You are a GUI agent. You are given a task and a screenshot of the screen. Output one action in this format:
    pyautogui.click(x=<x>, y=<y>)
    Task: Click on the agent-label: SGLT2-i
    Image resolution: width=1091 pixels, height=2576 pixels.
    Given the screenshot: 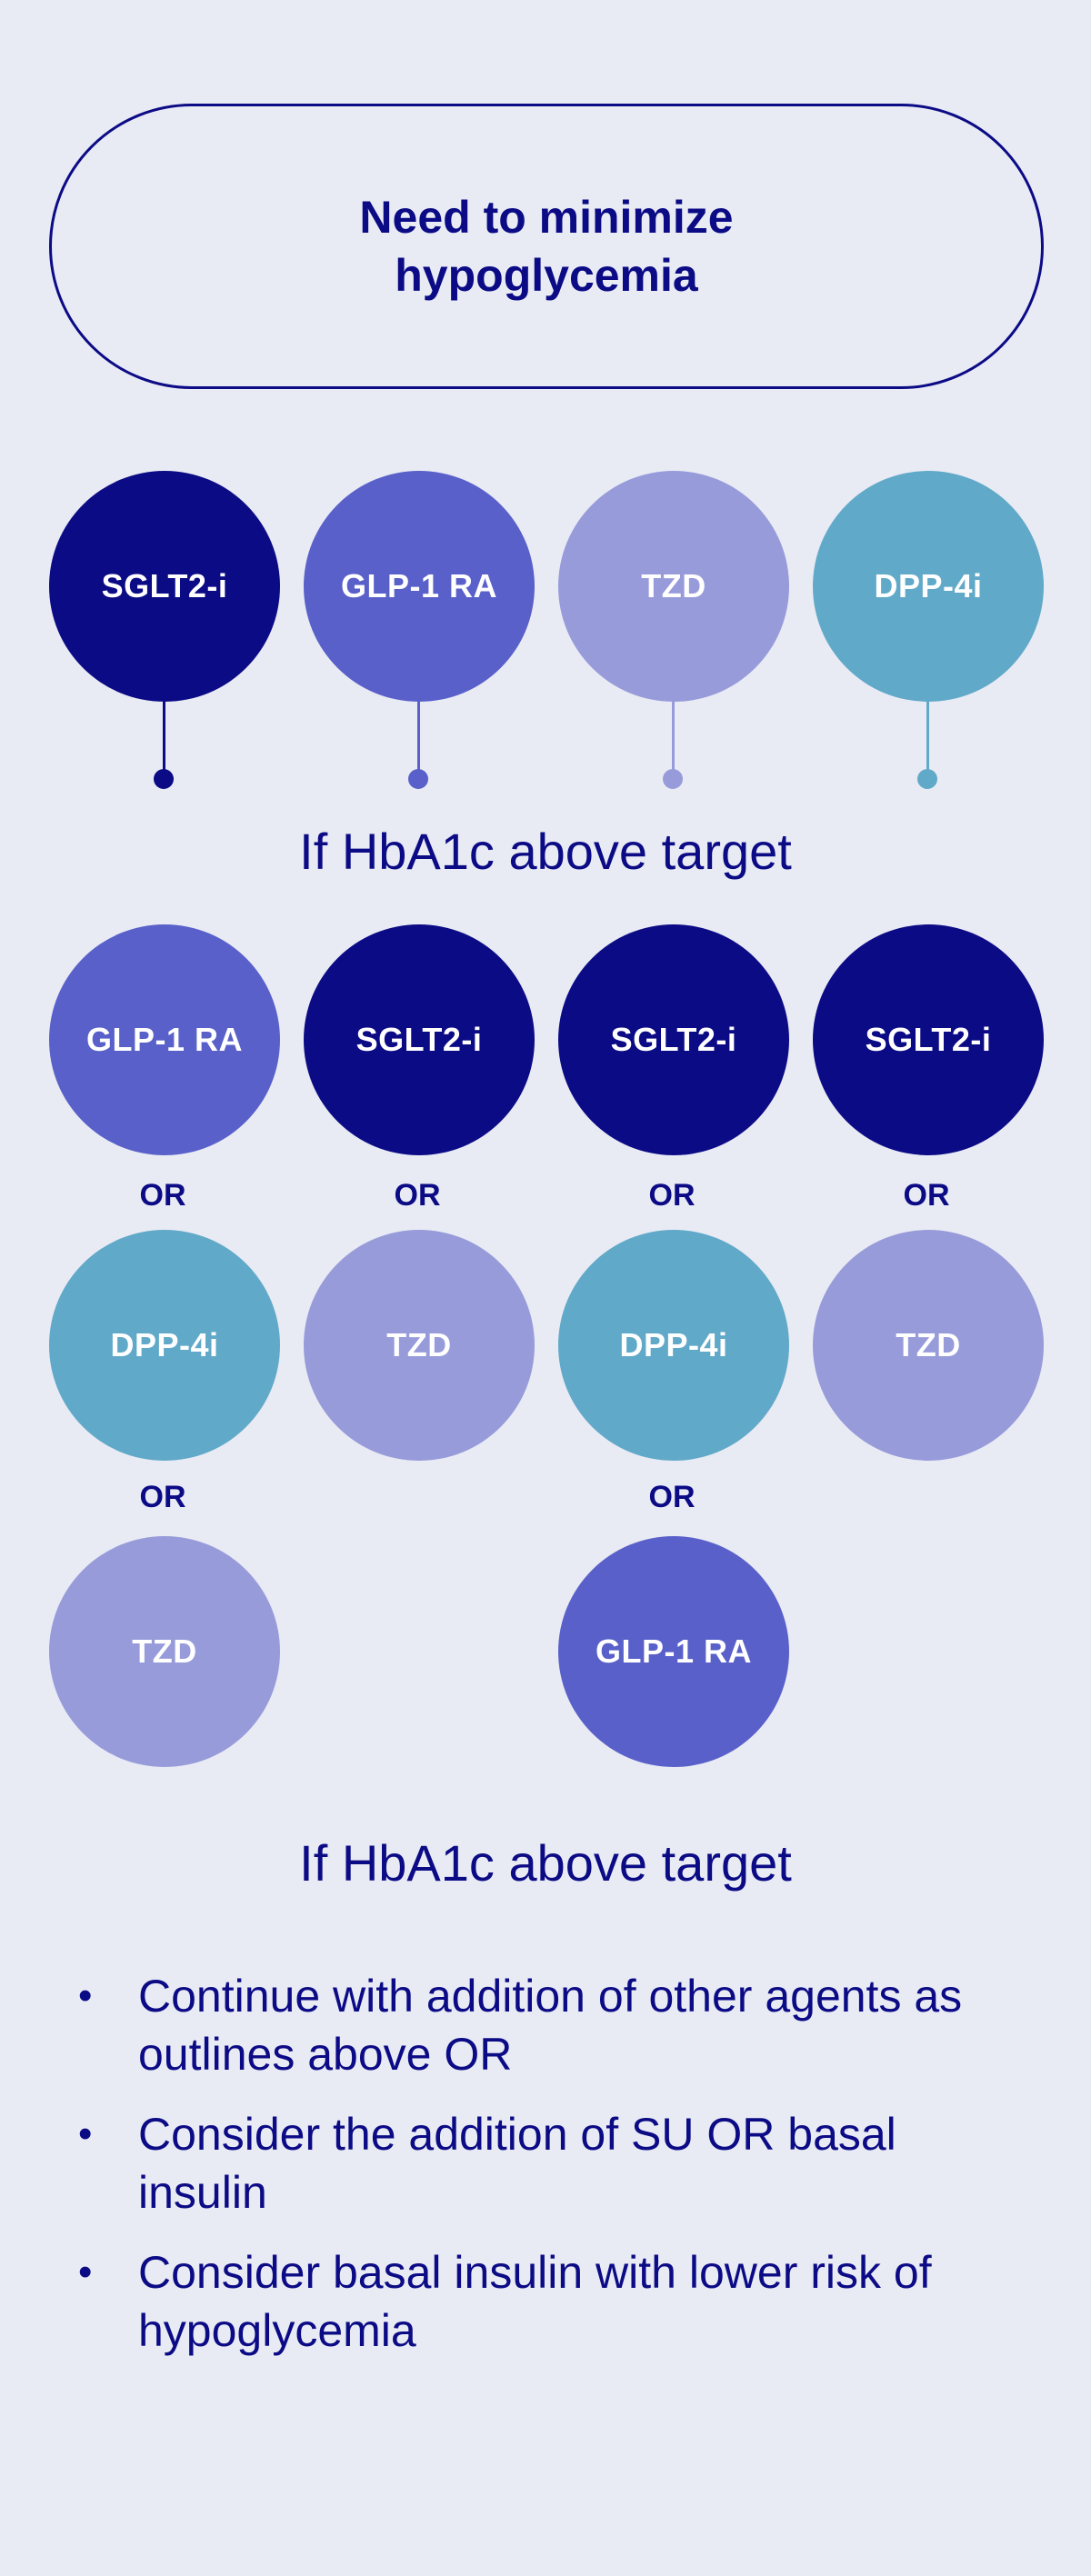 What is the action you would take?
    pyautogui.click(x=164, y=585)
    